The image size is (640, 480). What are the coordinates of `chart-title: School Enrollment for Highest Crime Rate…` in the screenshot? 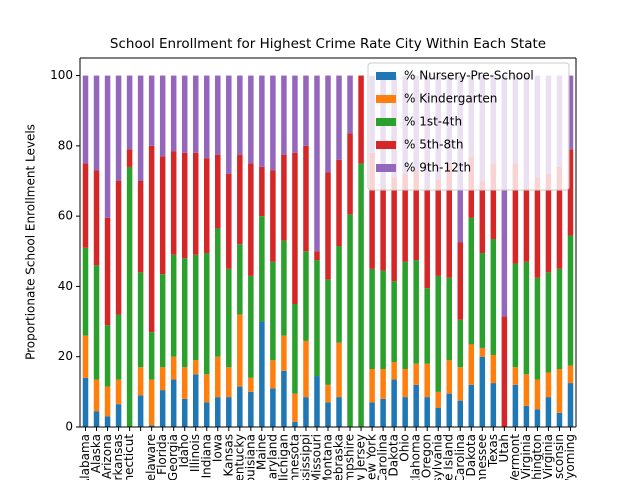 It's located at (328, 44).